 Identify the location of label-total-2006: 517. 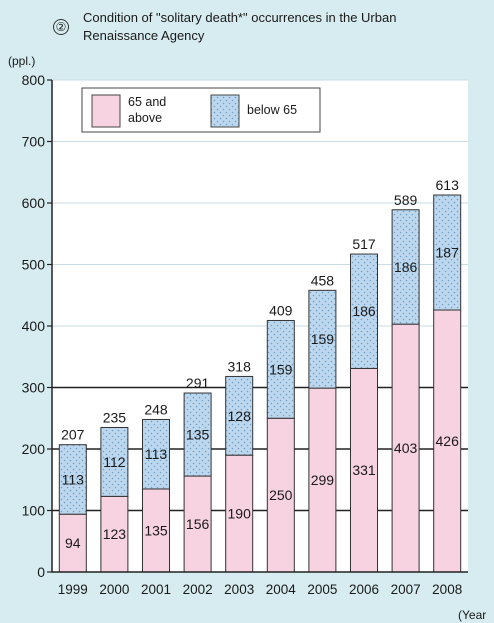
(364, 244).